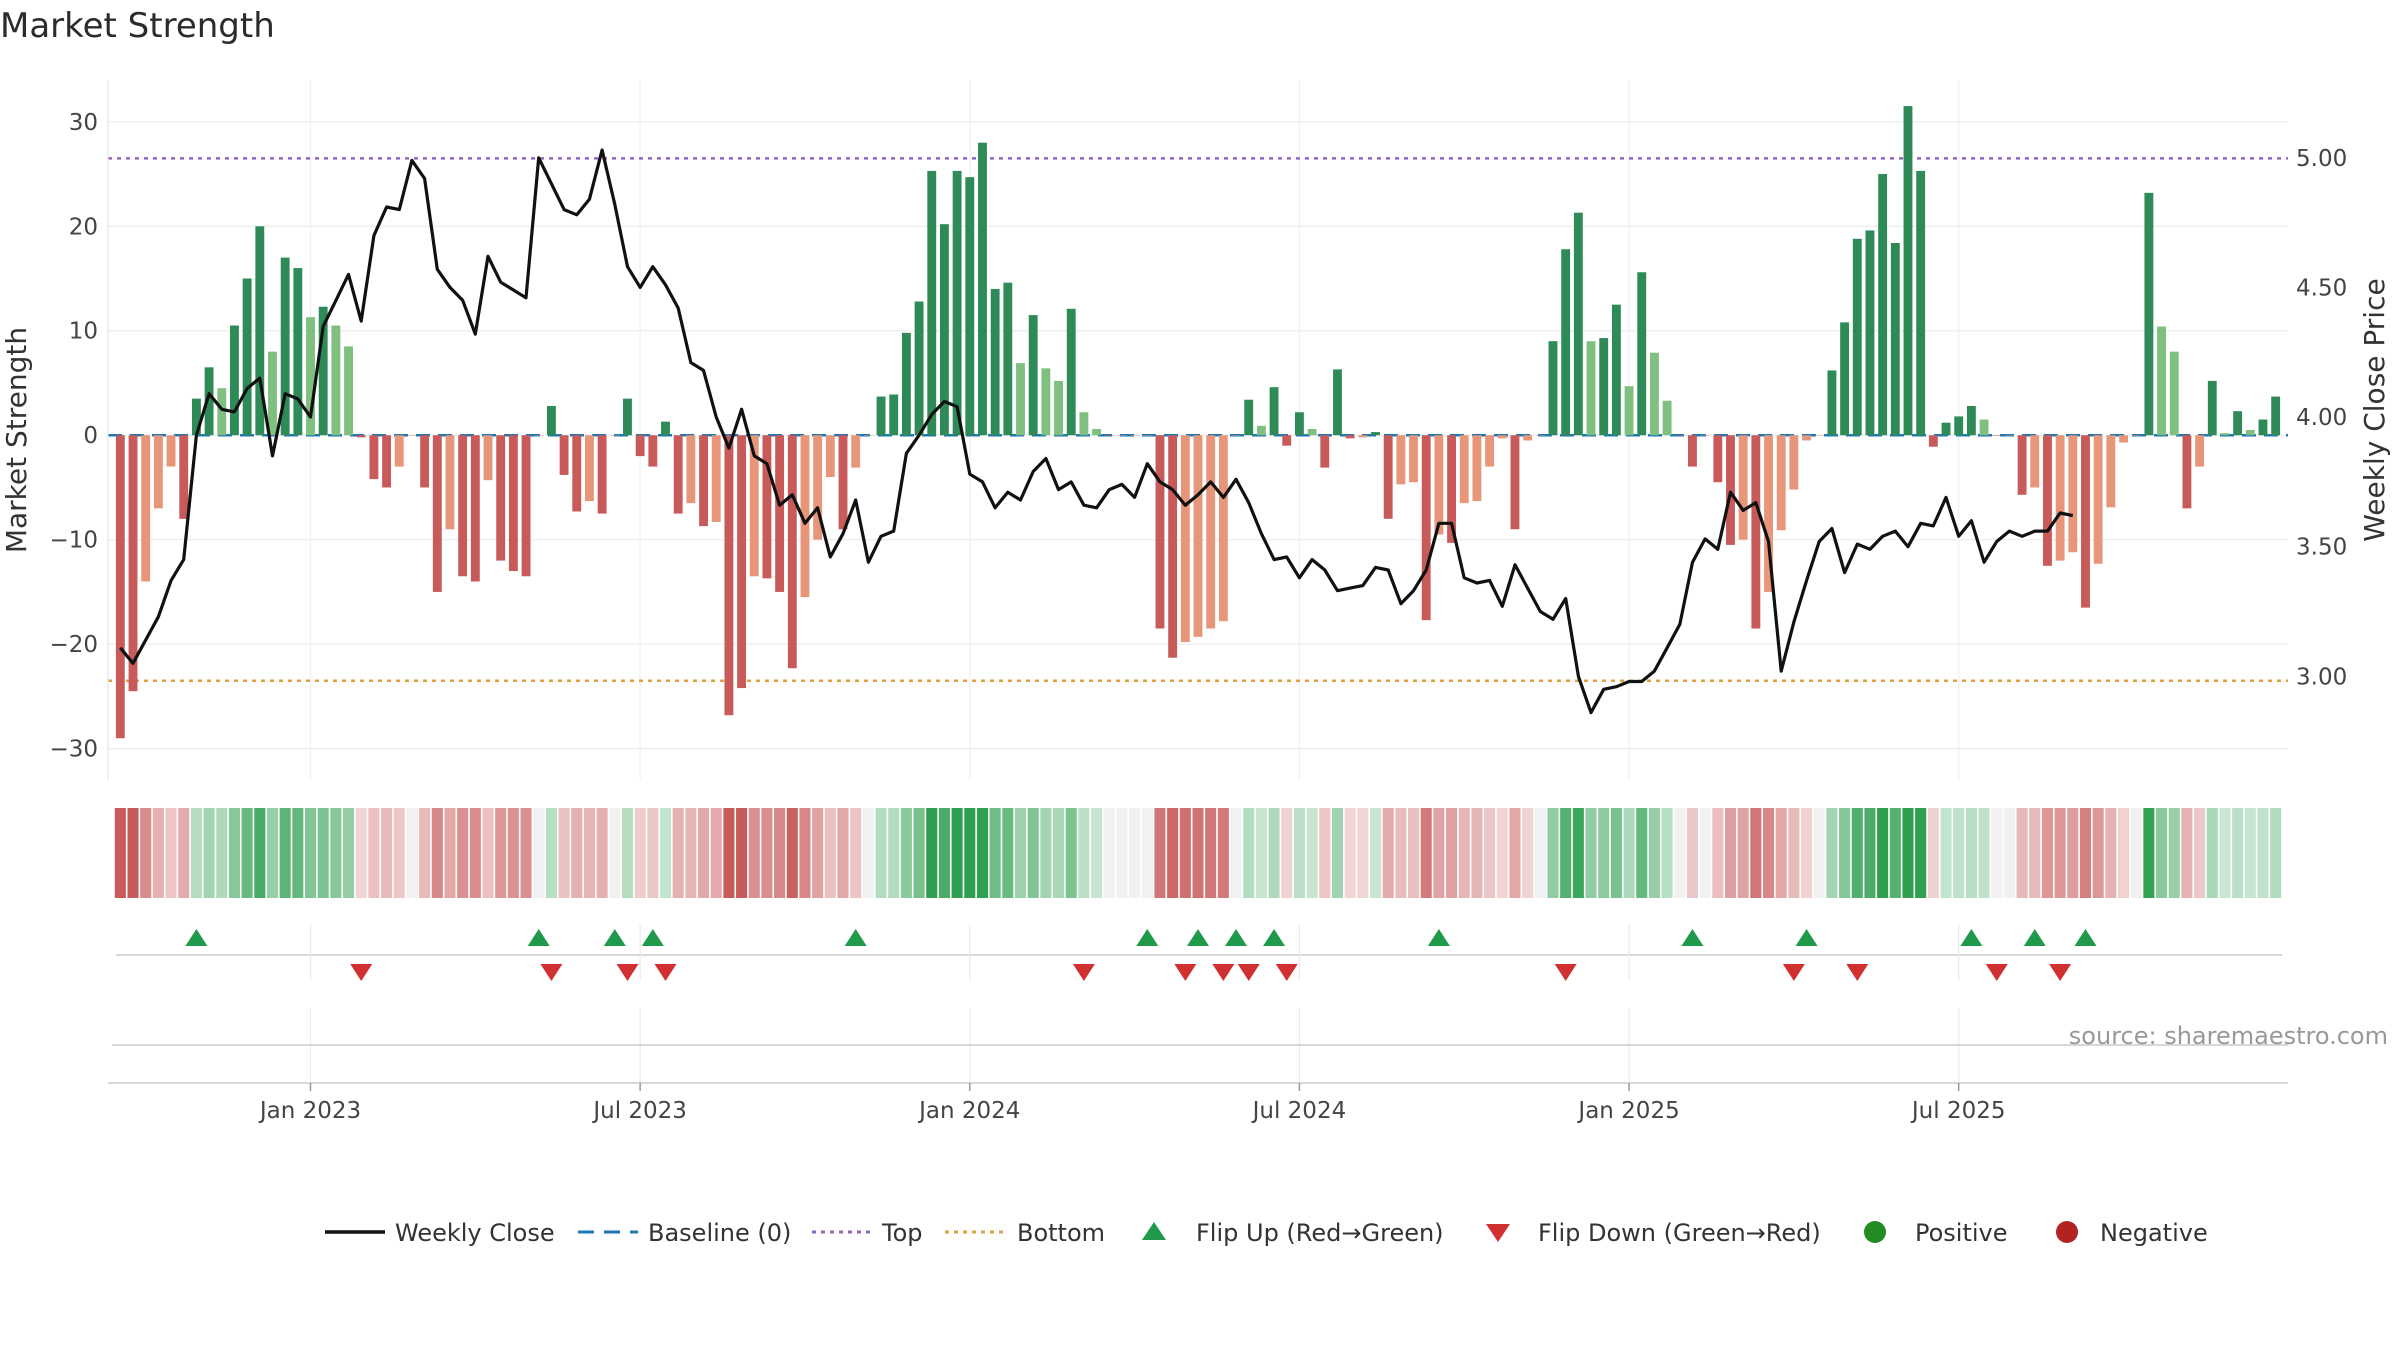  What do you see at coordinates (475, 1233) in the screenshot?
I see `legend-label: Weekly Close` at bounding box center [475, 1233].